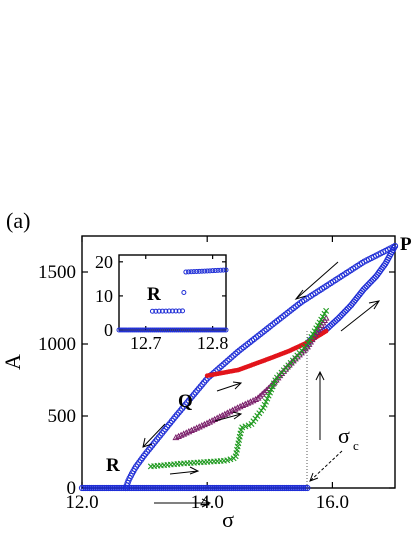 The height and width of the screenshot is (537, 415). What do you see at coordinates (154, 435) in the screenshot?
I see `arrow-left-down` at bounding box center [154, 435].